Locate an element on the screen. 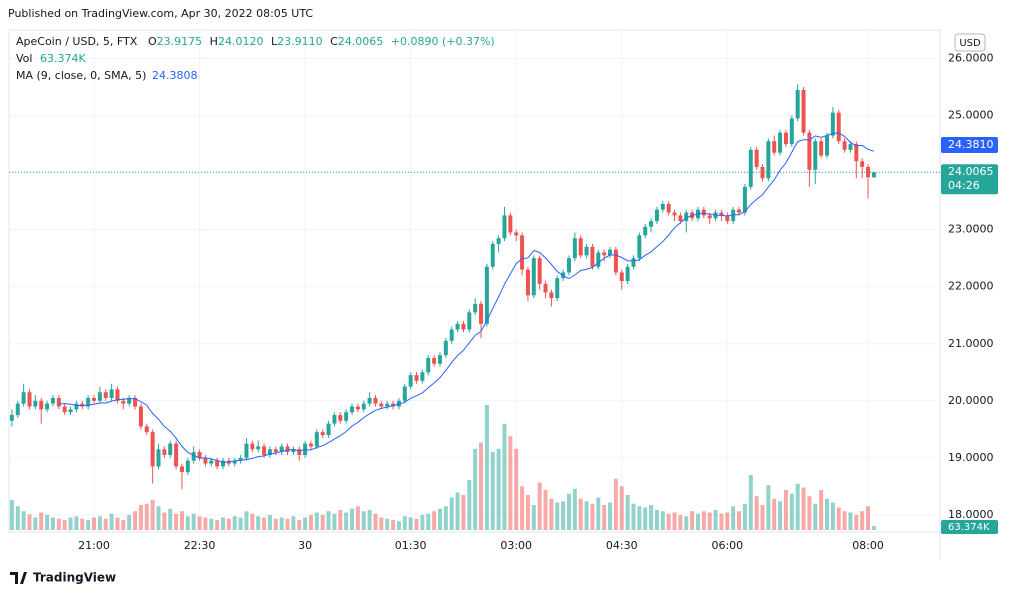  last-price: 24.0065 is located at coordinates (971, 171).